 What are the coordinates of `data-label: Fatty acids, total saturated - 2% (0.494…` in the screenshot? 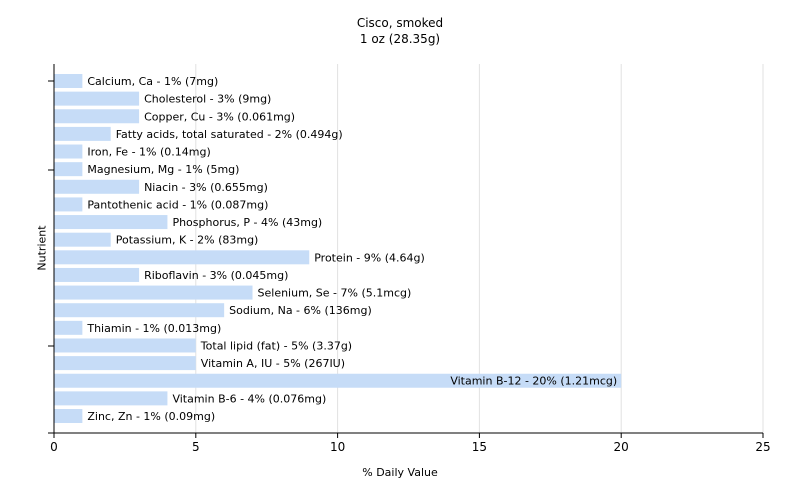 It's located at (229, 134).